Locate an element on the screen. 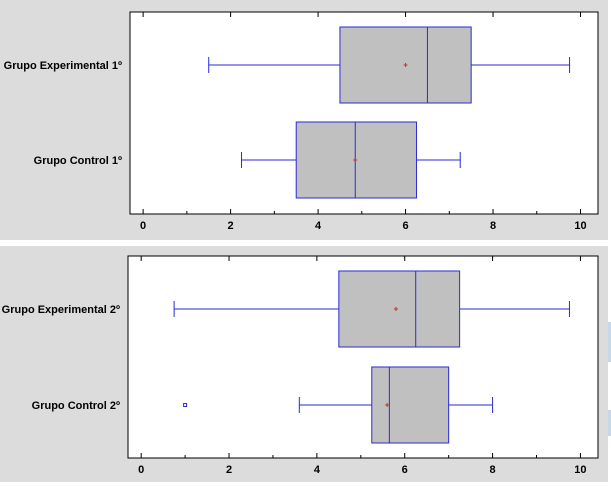 Image resolution: width=611 pixels, height=487 pixels. outlier-point is located at coordinates (185, 405).